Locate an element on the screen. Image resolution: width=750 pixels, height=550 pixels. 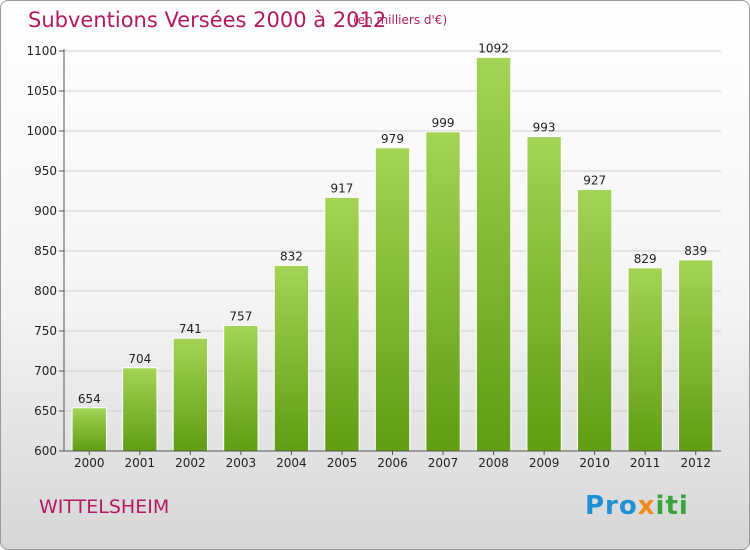
town-name: WITTELSHEIM is located at coordinates (104, 507).